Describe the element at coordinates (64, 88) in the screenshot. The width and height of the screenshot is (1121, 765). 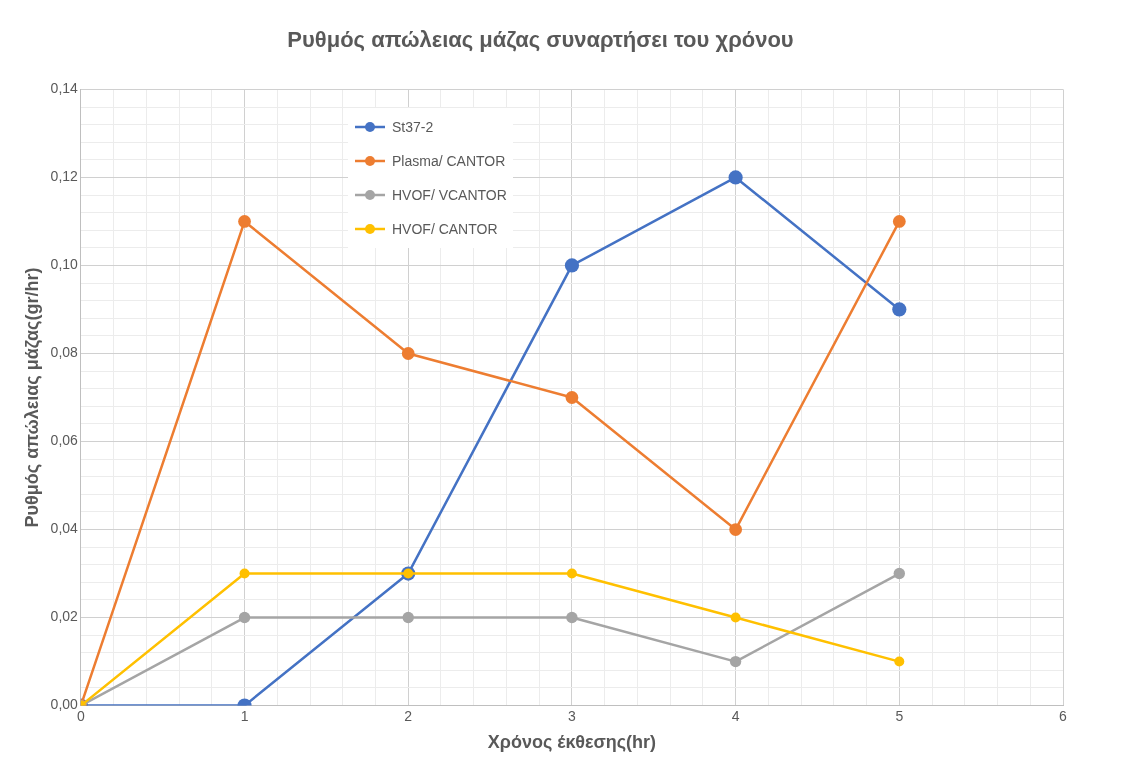
I see `y-tick-label: 0,14` at that location.